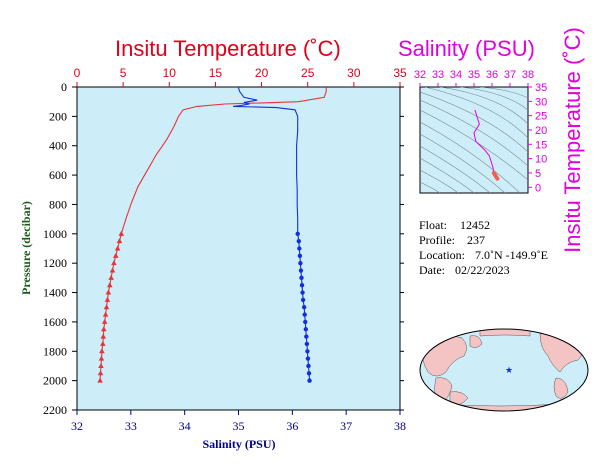  What do you see at coordinates (466, 48) in the screenshot?
I see `salinity-title: Salinity (PSU)` at bounding box center [466, 48].